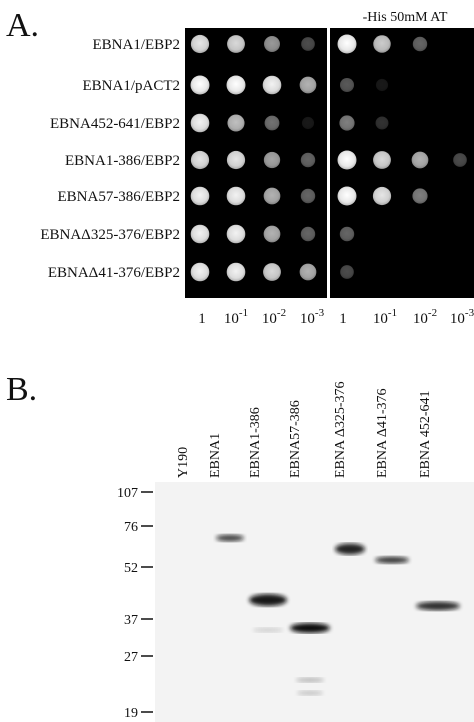 The height and width of the screenshot is (722, 474). Describe the element at coordinates (22, 25) in the screenshot. I see `panel-label: A.` at that location.